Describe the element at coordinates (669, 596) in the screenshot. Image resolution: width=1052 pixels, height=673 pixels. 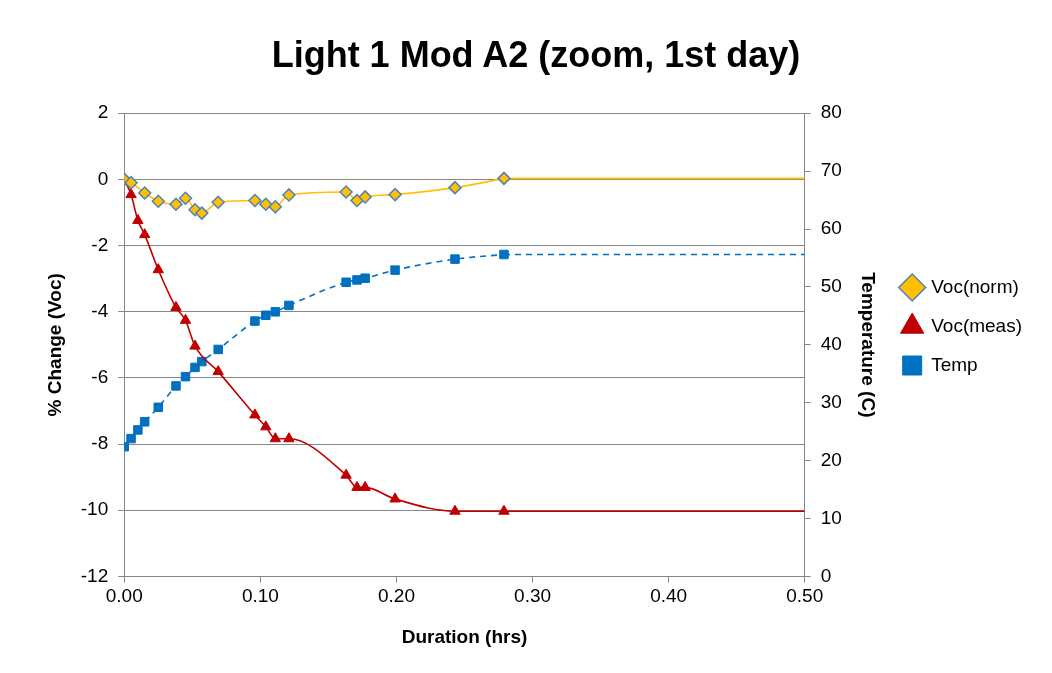
I see `x-tick-label: 0.40` at that location.